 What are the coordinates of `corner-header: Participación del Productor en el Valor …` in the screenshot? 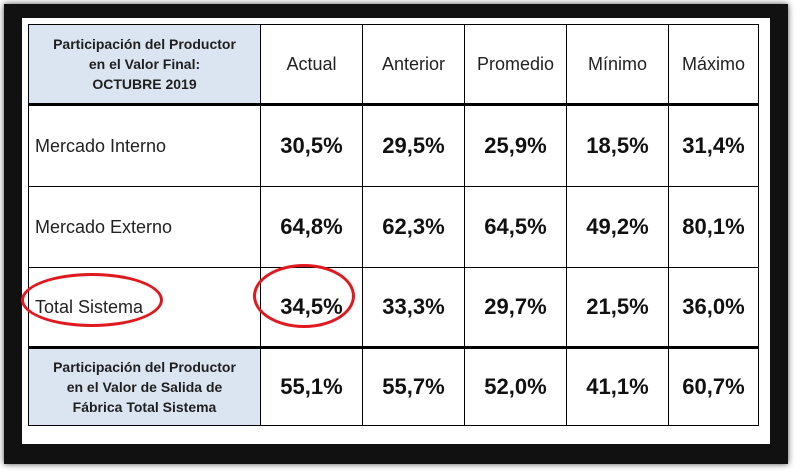 It's located at (144, 64).